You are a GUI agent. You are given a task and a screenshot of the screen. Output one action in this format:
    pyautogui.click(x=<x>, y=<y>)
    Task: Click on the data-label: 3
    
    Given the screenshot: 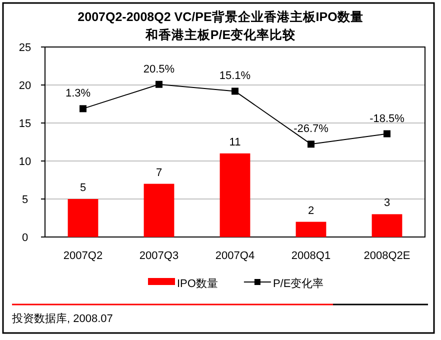 What is the action you would take?
    pyautogui.click(x=387, y=203)
    